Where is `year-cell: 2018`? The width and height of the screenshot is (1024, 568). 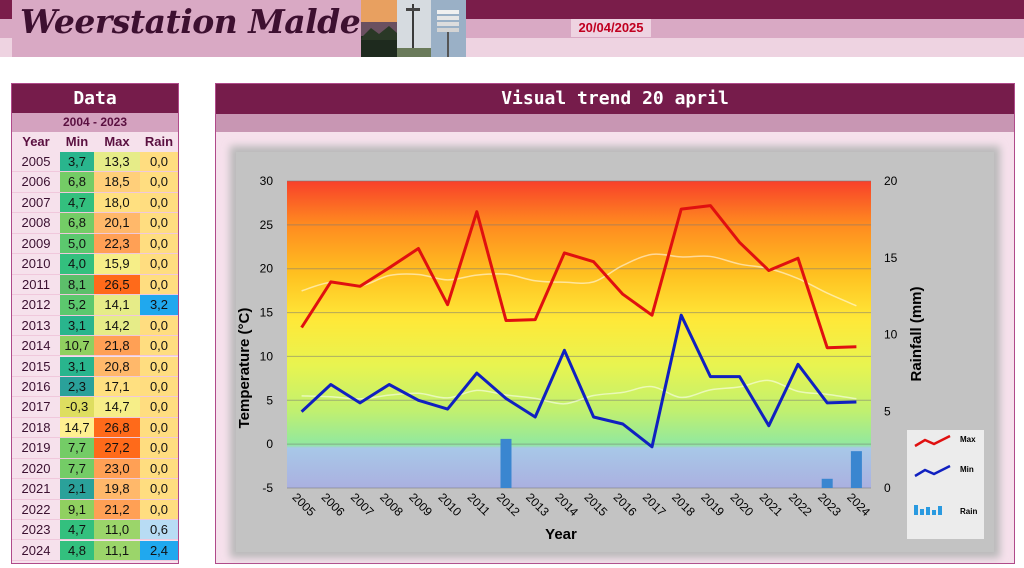 year-cell: 2018 is located at coordinates (36, 428).